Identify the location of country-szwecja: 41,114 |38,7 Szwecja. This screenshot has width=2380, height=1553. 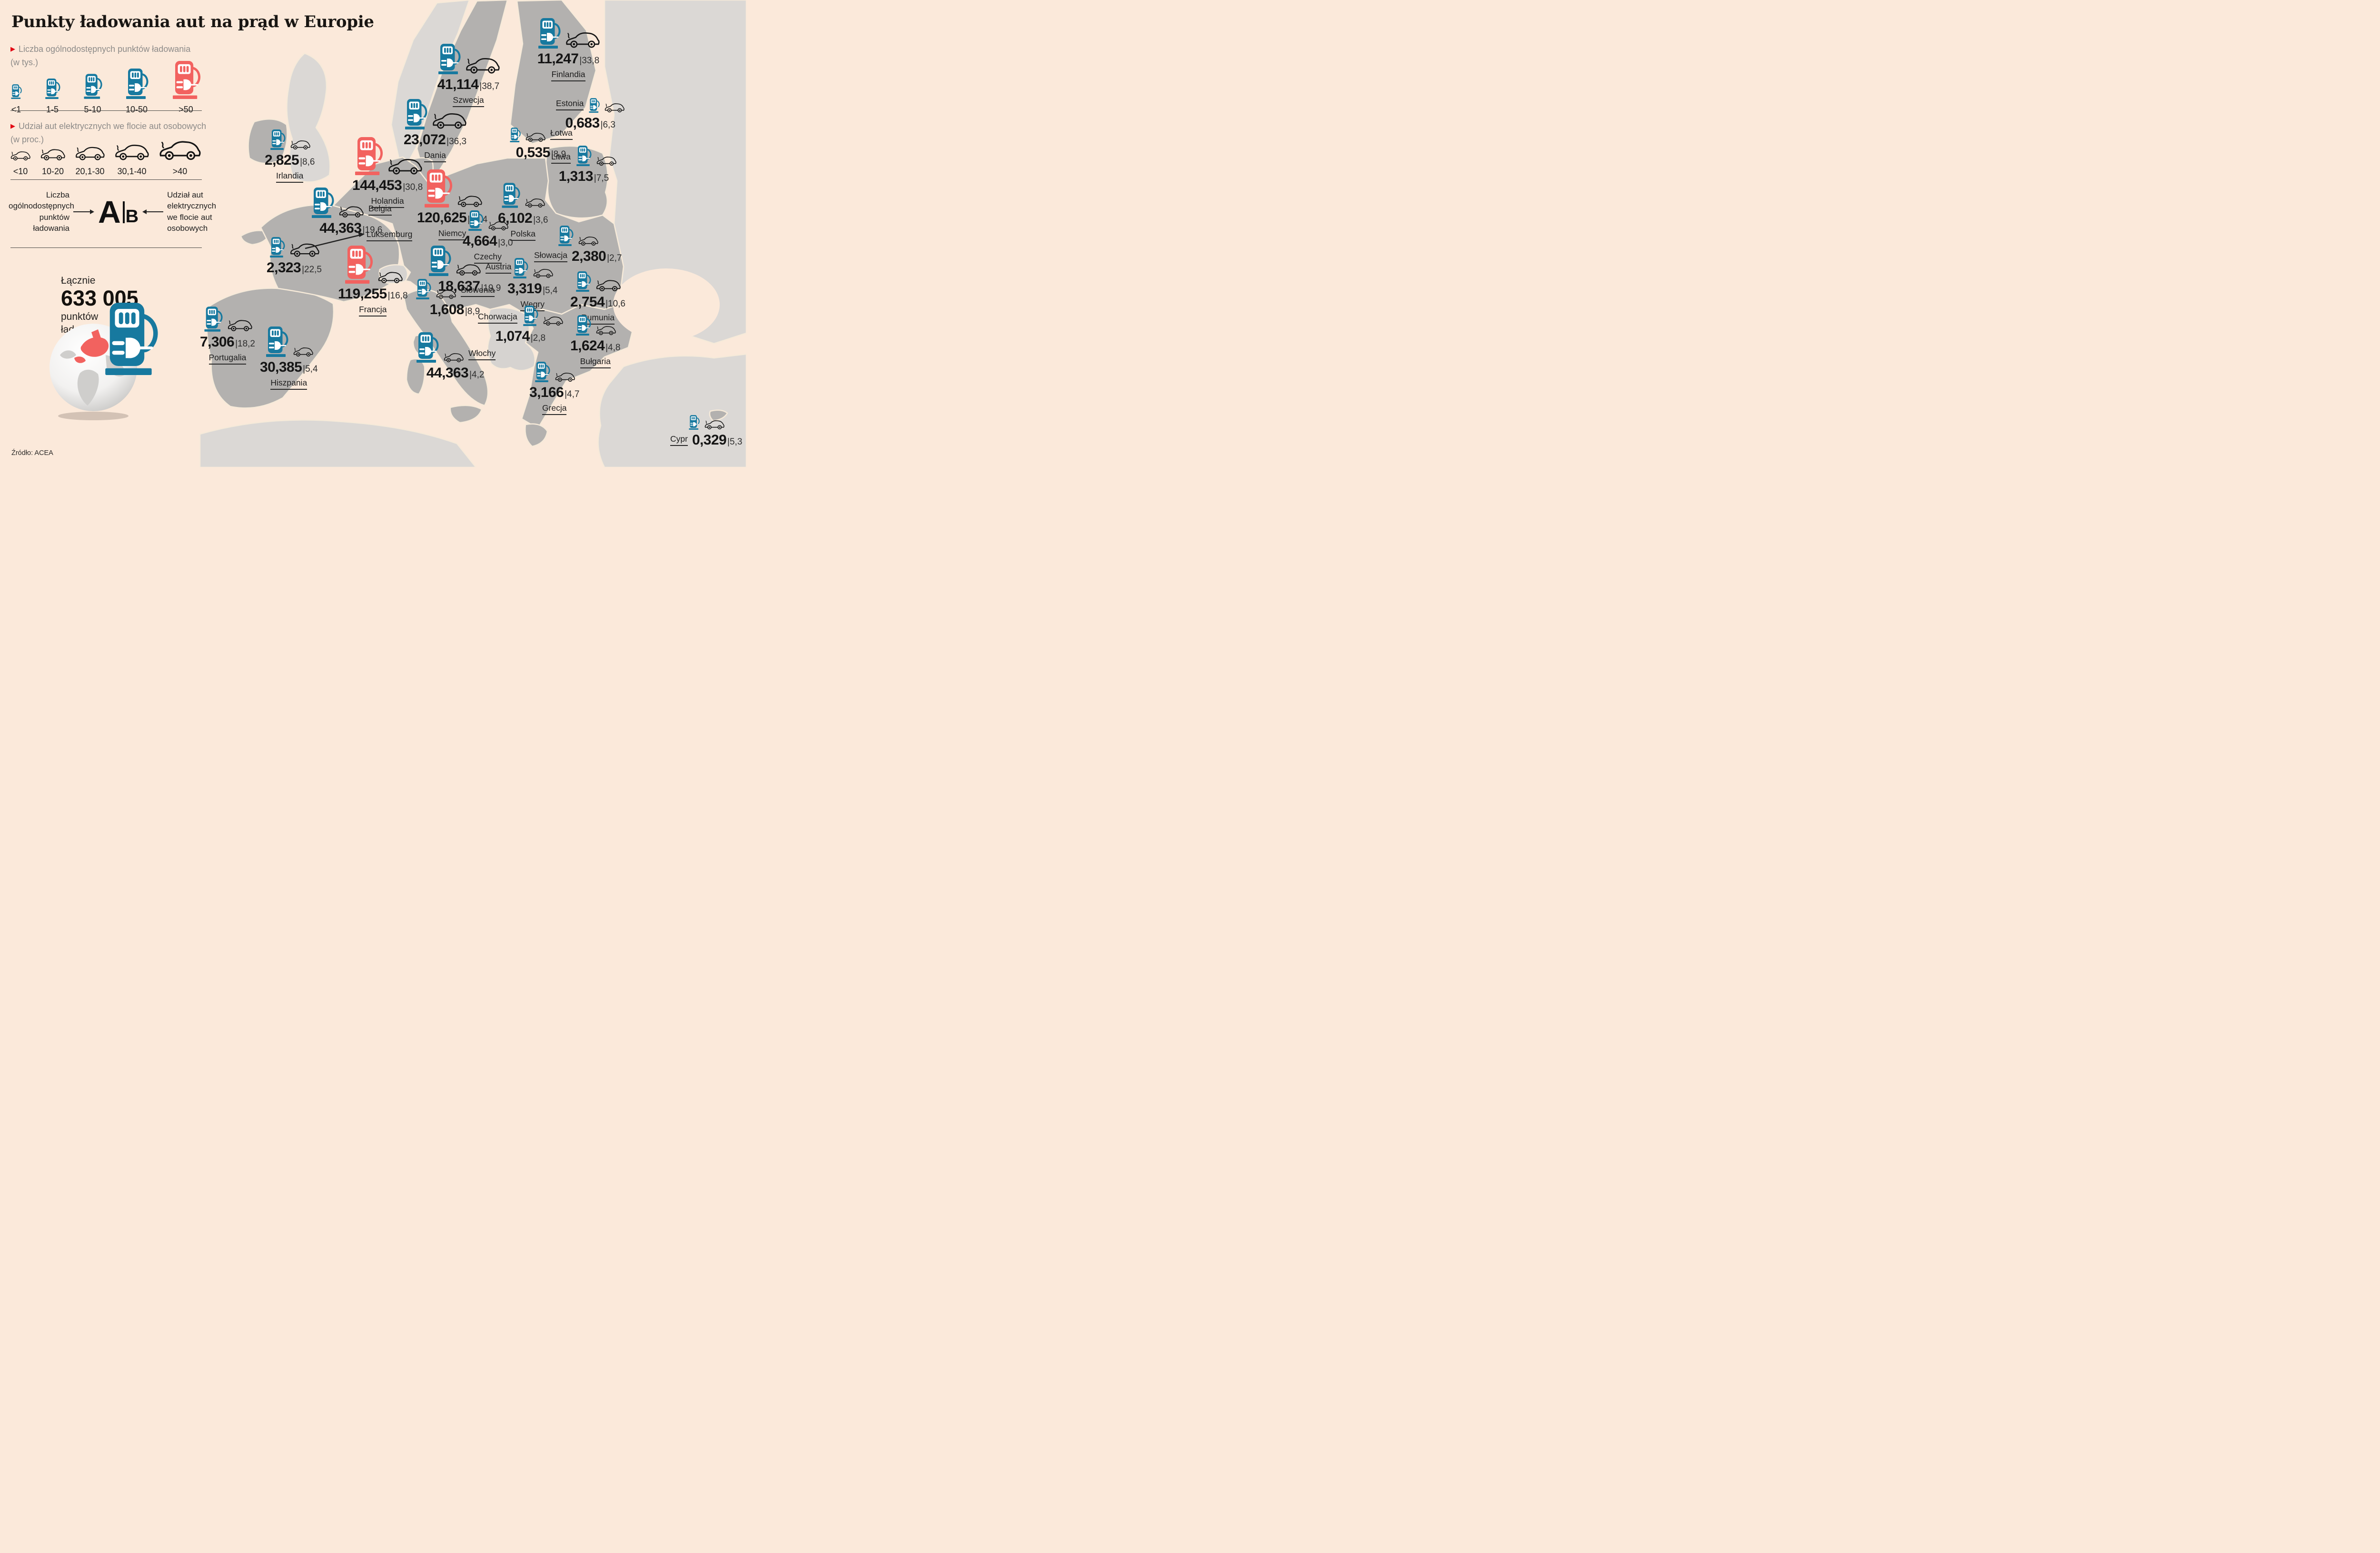
(468, 75).